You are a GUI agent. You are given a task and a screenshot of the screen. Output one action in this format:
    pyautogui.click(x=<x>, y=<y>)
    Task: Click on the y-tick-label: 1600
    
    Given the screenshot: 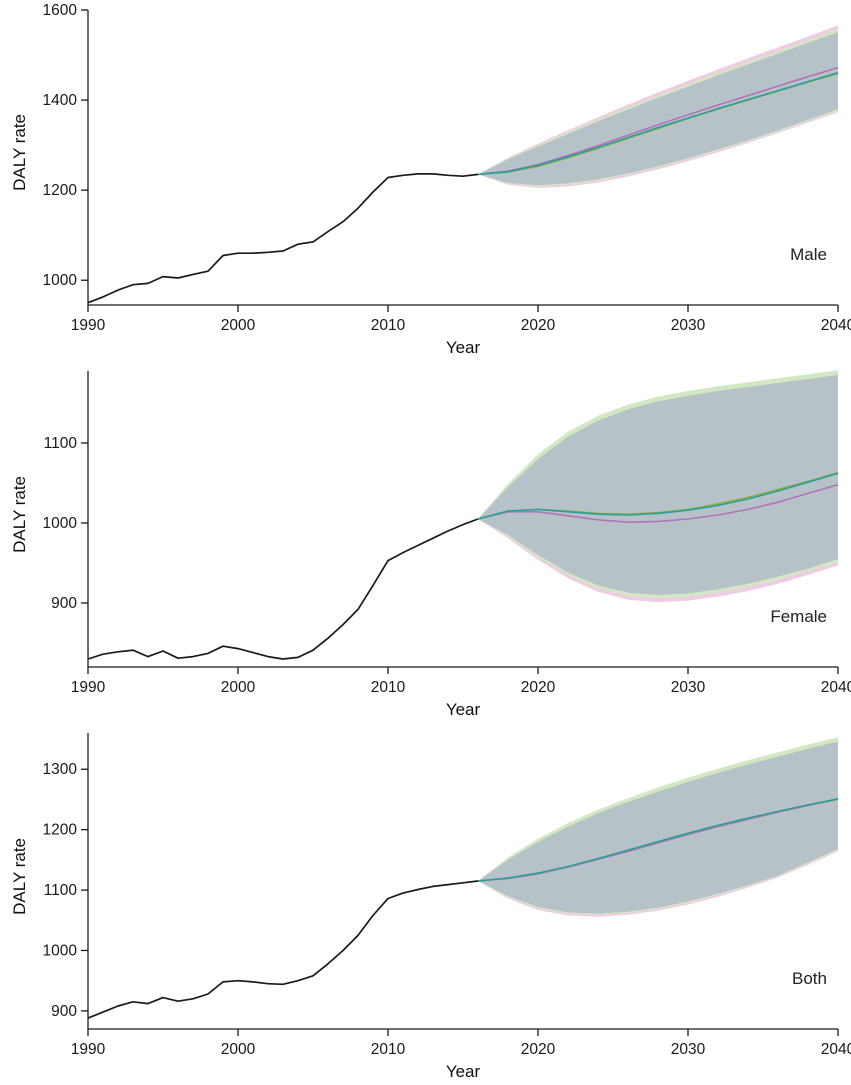 What is the action you would take?
    pyautogui.click(x=60, y=10)
    